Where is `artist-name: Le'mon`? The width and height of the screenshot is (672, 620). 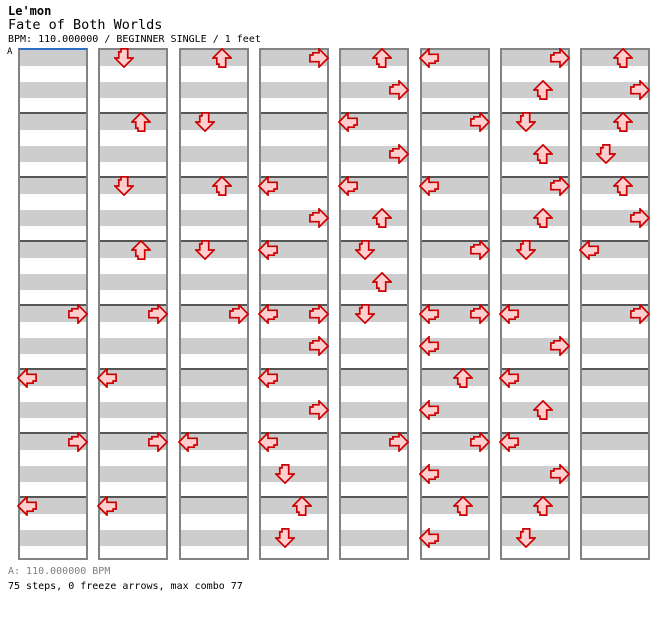
artist-name: Le'mon is located at coordinates (30, 11).